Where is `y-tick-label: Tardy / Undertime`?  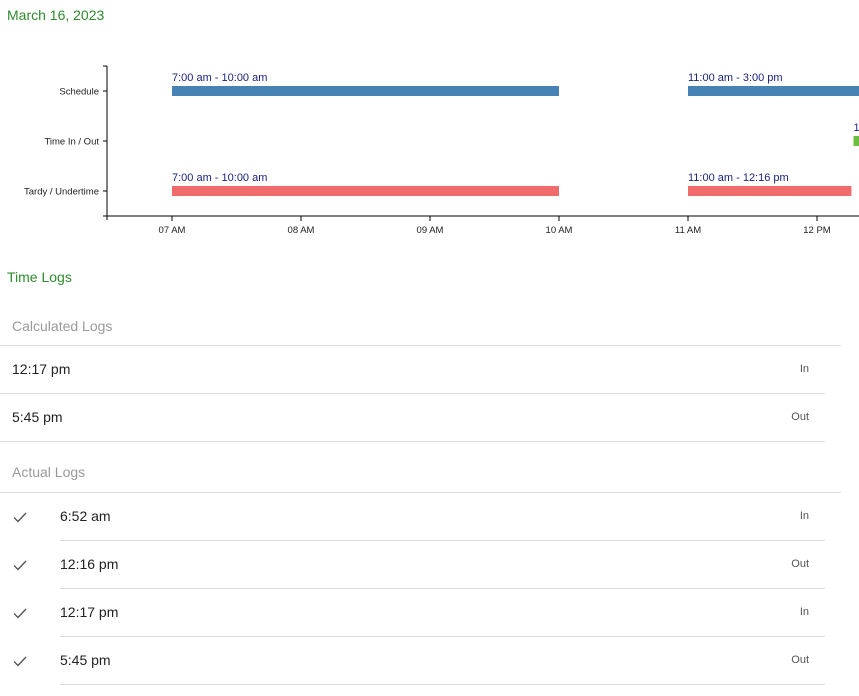 y-tick-label: Tardy / Undertime is located at coordinates (61, 192).